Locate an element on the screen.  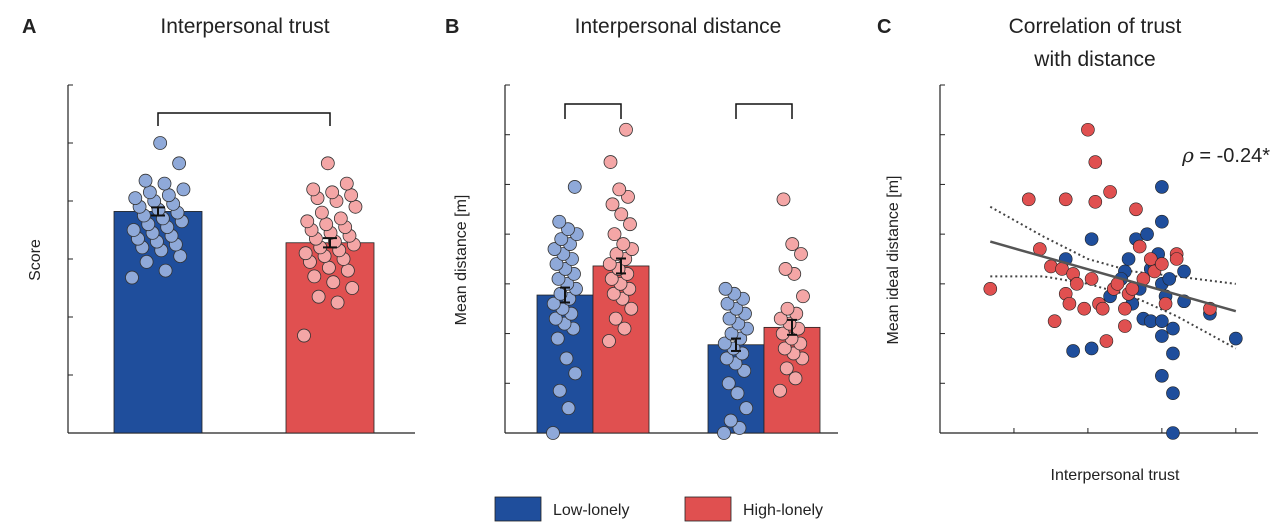
panel-b-points is located at coordinates (678, 281).